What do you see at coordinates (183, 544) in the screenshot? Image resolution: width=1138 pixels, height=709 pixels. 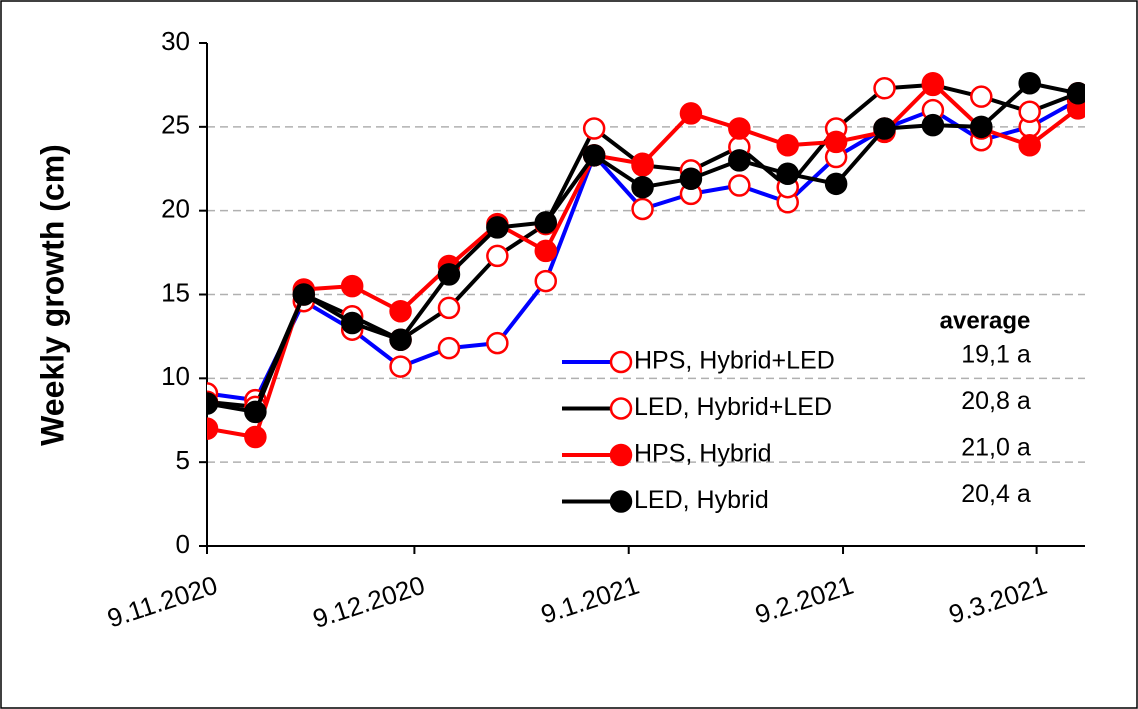 I see `y-tick-label: 0` at bounding box center [183, 544].